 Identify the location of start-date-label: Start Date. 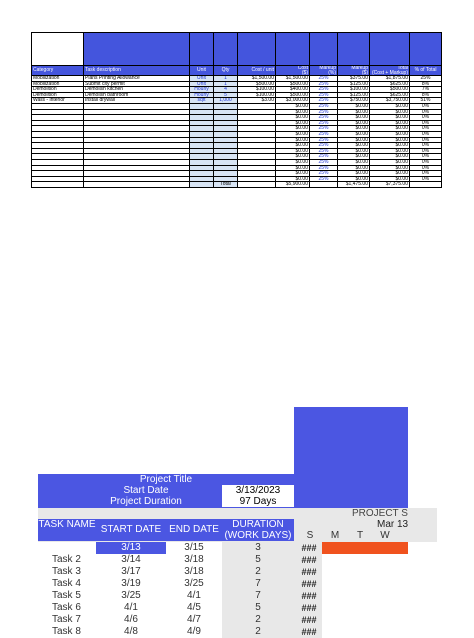
(146, 490).